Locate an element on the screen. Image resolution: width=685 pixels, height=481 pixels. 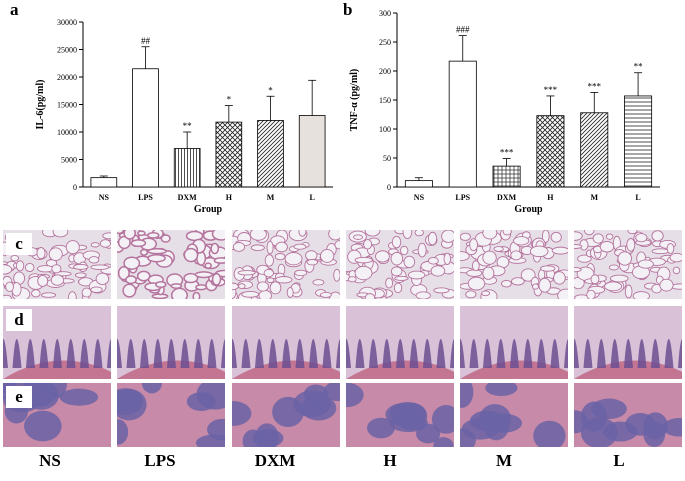
y-tick-label: 30000 is located at coordinates (67, 22).